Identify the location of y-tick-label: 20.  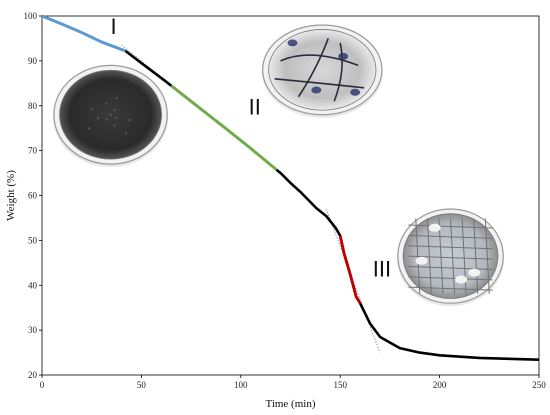
(33, 375).